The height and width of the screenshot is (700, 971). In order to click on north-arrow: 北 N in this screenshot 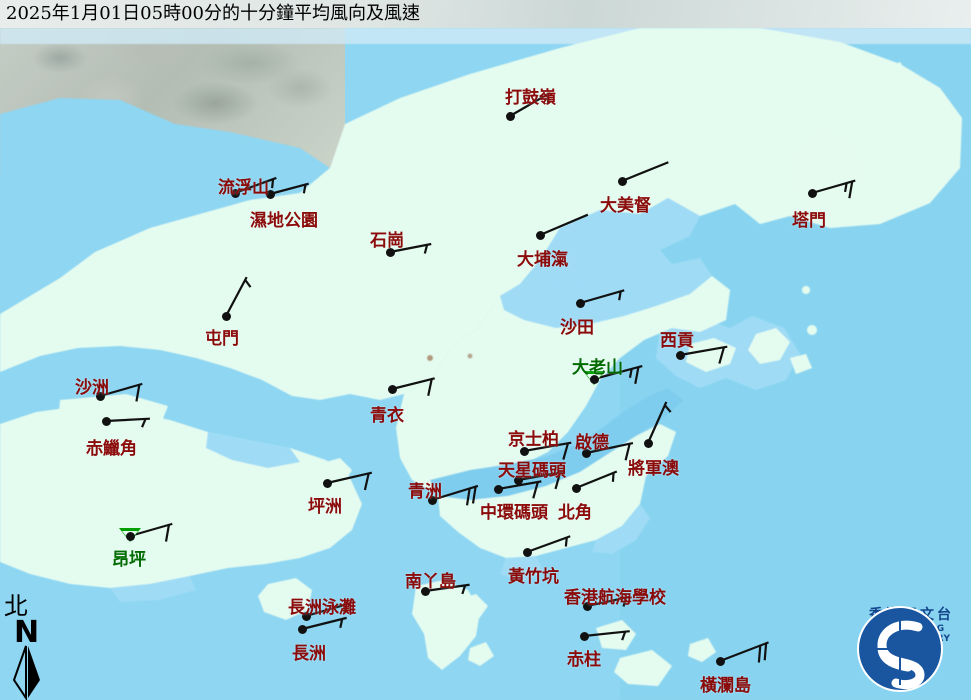, I will do `click(35, 647)`.